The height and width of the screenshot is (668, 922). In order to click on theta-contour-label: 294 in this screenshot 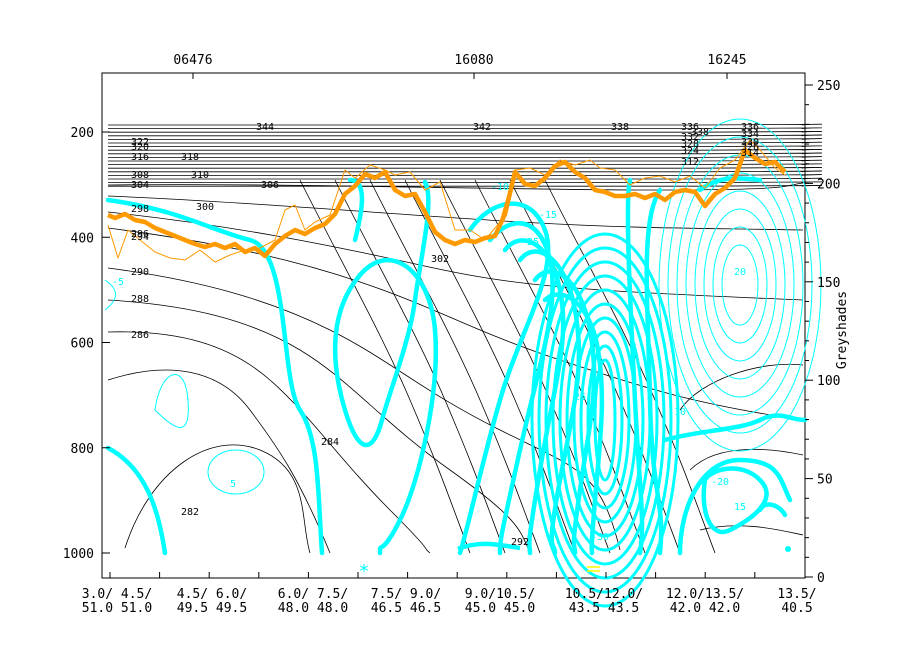, I will do `click(140, 237)`.